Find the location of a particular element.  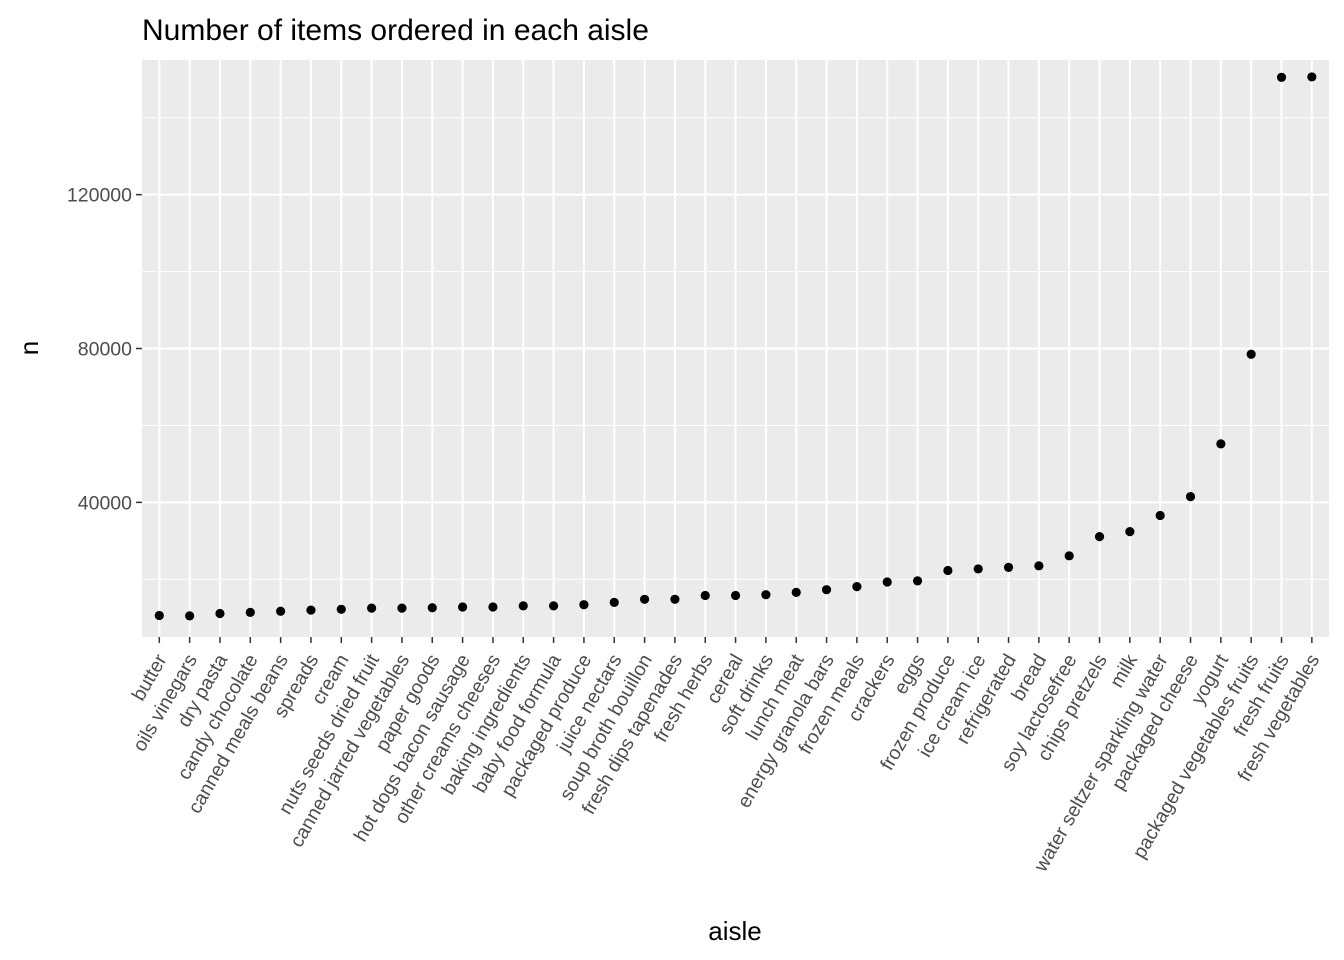

y-tick-label: 40000 is located at coordinates (105, 503).